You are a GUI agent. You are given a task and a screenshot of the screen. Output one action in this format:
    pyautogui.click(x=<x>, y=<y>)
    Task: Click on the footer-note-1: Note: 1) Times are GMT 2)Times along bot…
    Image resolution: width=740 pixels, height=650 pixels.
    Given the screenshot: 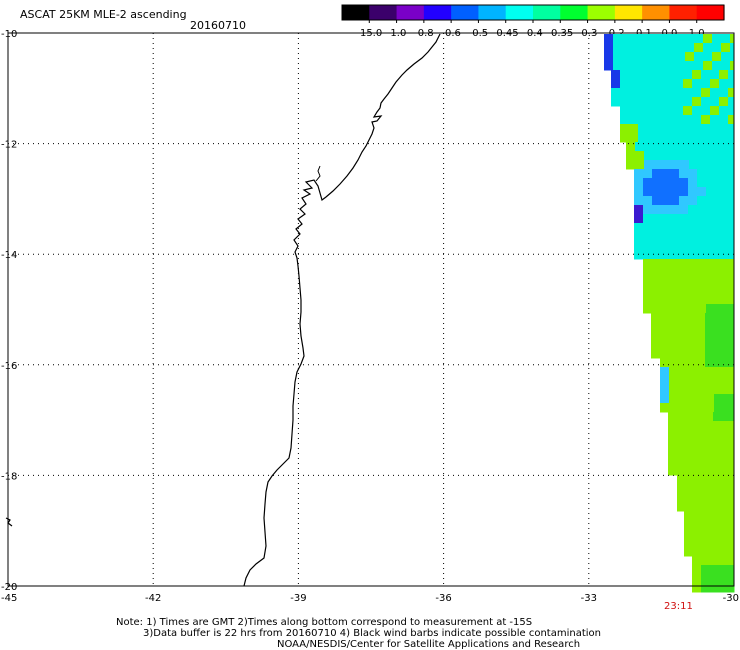 What is the action you would take?
    pyautogui.click(x=324, y=622)
    